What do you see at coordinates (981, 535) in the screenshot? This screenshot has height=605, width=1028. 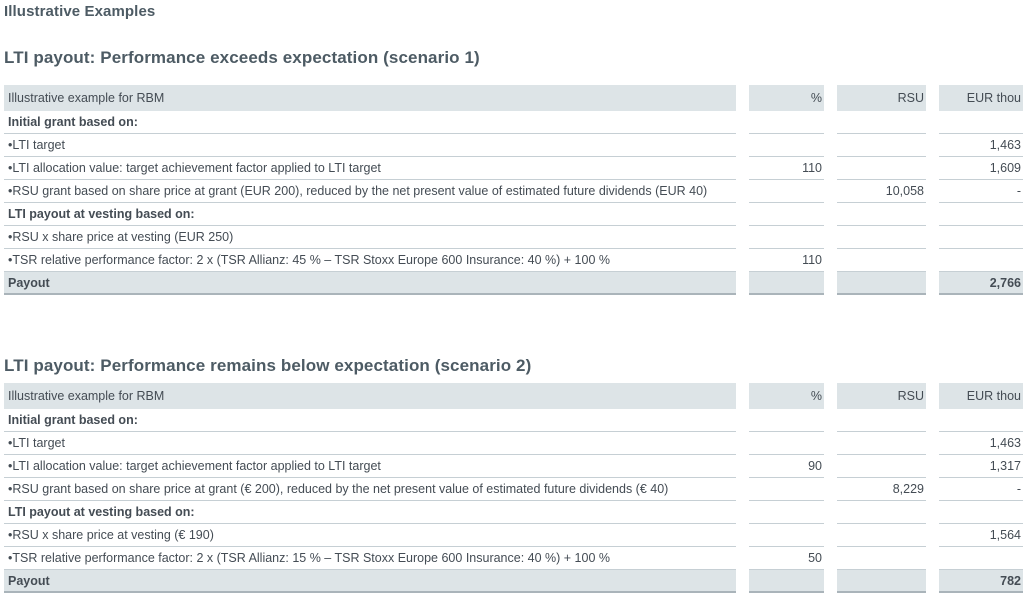 I see `row-value-eur-thou: 1,564` at bounding box center [981, 535].